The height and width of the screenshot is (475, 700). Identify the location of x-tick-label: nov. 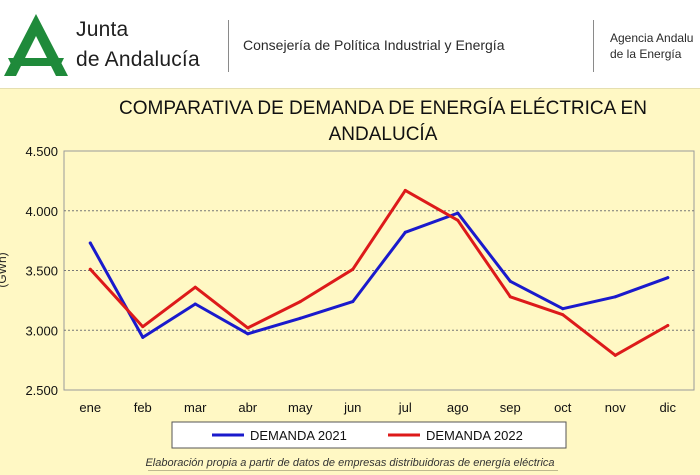
(615, 407).